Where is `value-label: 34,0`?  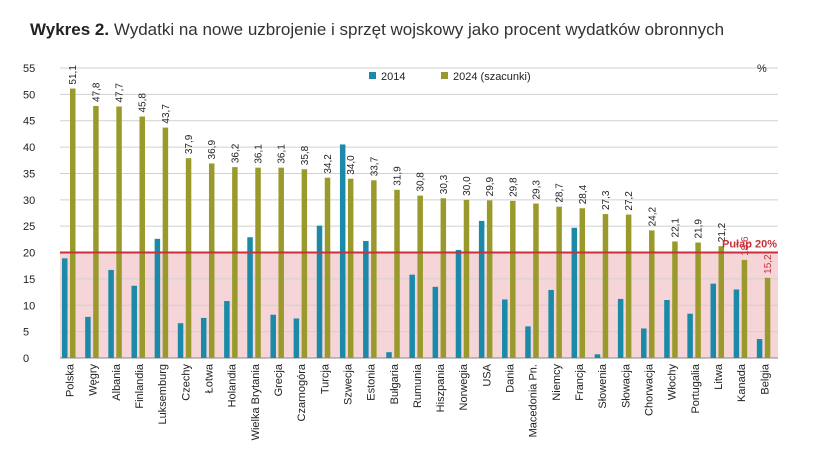
value-label: 34,0 is located at coordinates (351, 165).